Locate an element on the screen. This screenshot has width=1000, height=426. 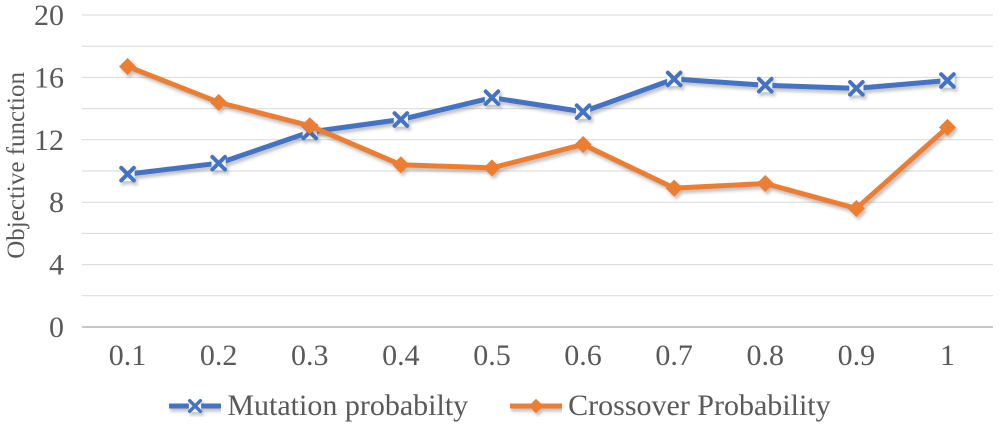
legend-label: Mutation probabilty is located at coordinates (348, 405).